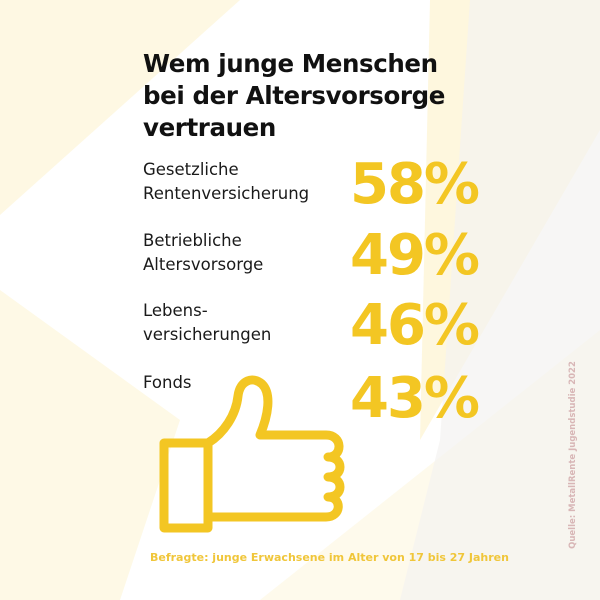 The width and height of the screenshot is (600, 600). What do you see at coordinates (167, 382) in the screenshot?
I see `category-label: Fonds` at bounding box center [167, 382].